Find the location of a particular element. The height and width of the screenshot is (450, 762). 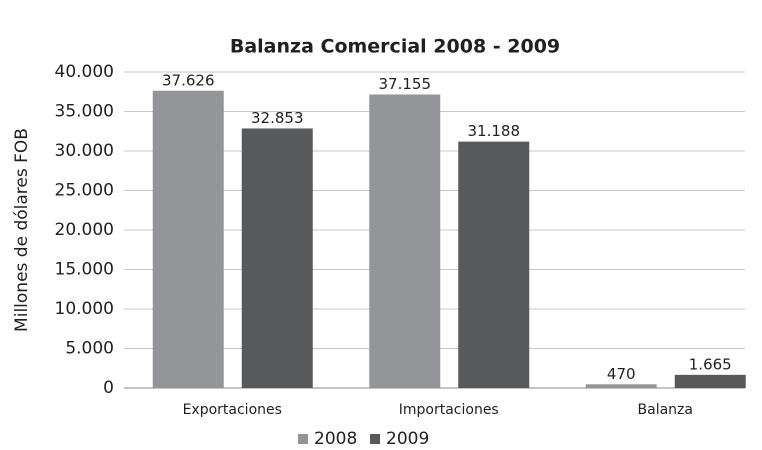

legend-label: 2008 is located at coordinates (335, 439).